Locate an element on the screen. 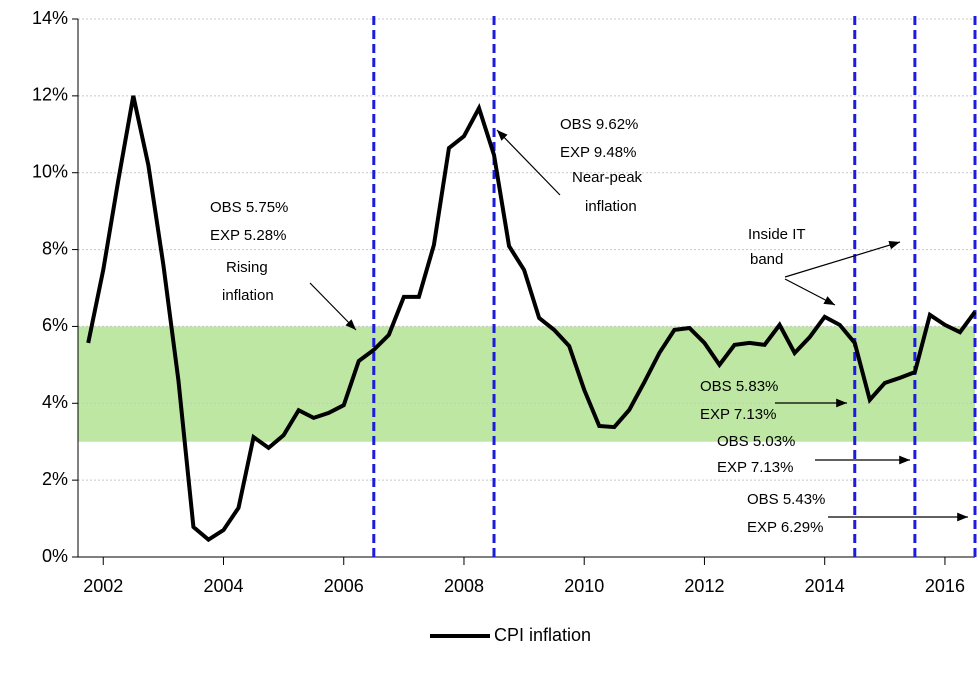  x-tick-label: 2012 is located at coordinates (704, 586).